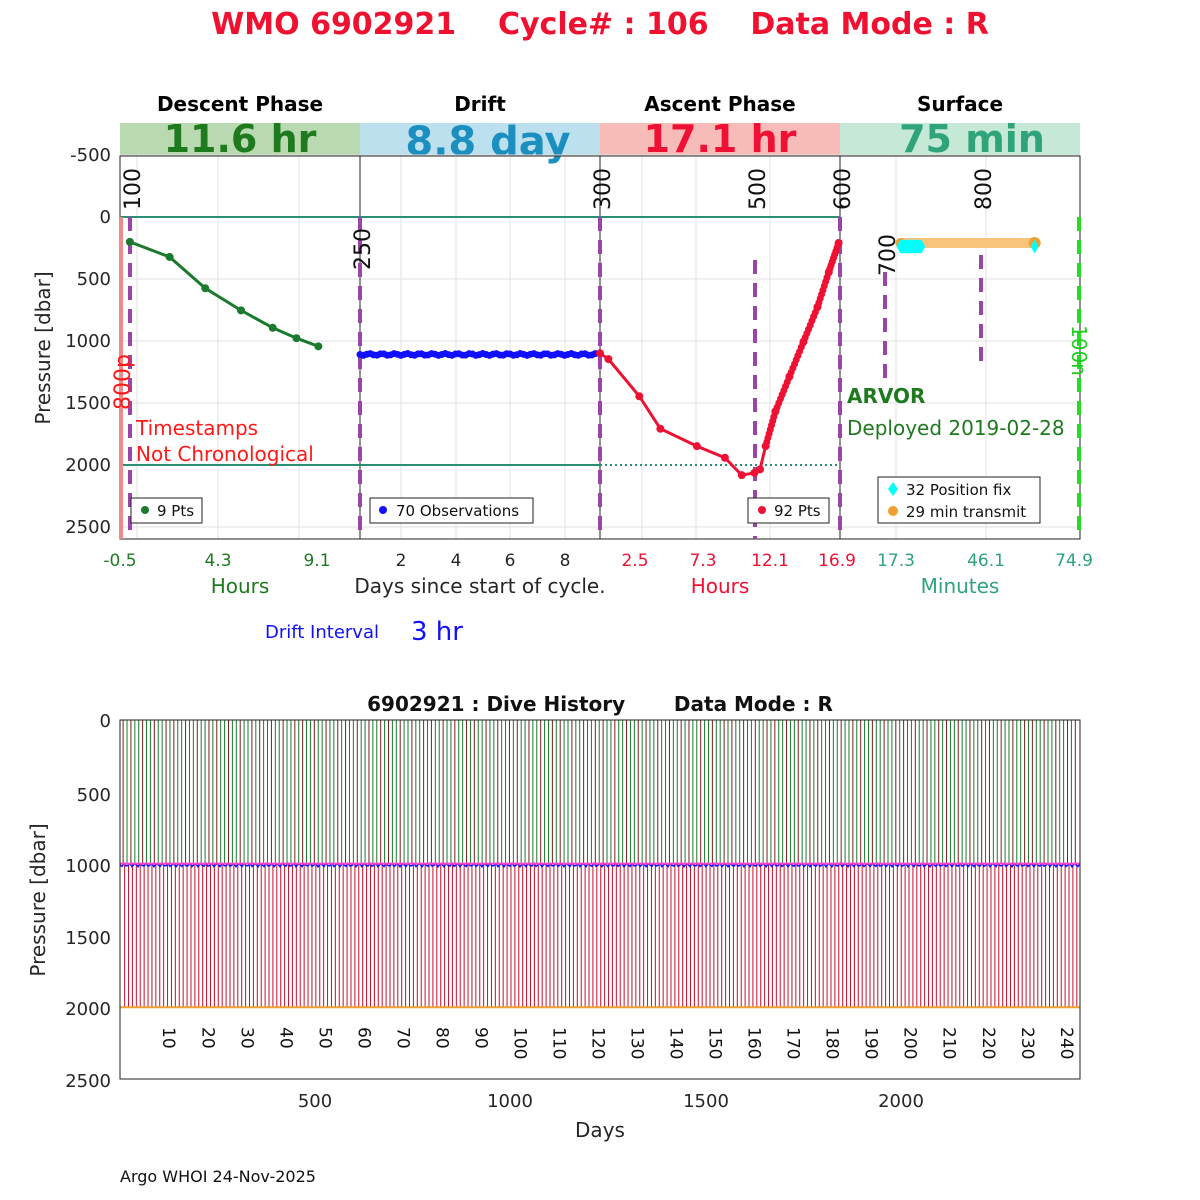 The height and width of the screenshot is (1200, 1200). Describe the element at coordinates (793, 1043) in the screenshot. I see `cycle-number-label: 170` at that location.